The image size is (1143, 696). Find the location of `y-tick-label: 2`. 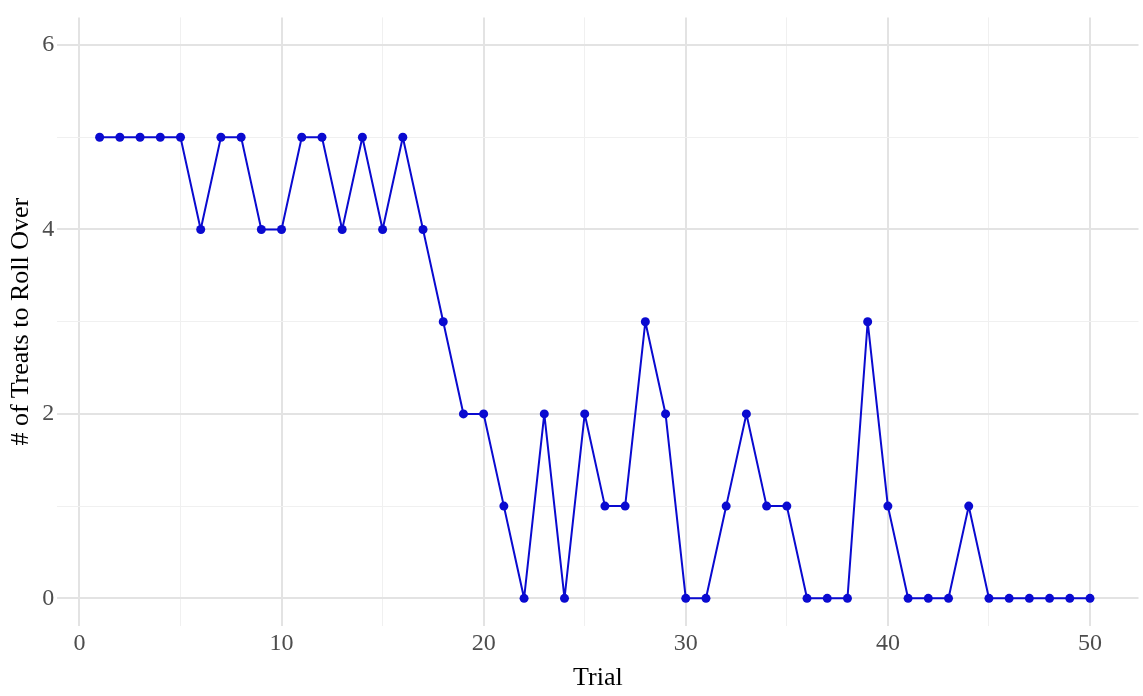

y-tick-label: 2 is located at coordinates (48, 412).